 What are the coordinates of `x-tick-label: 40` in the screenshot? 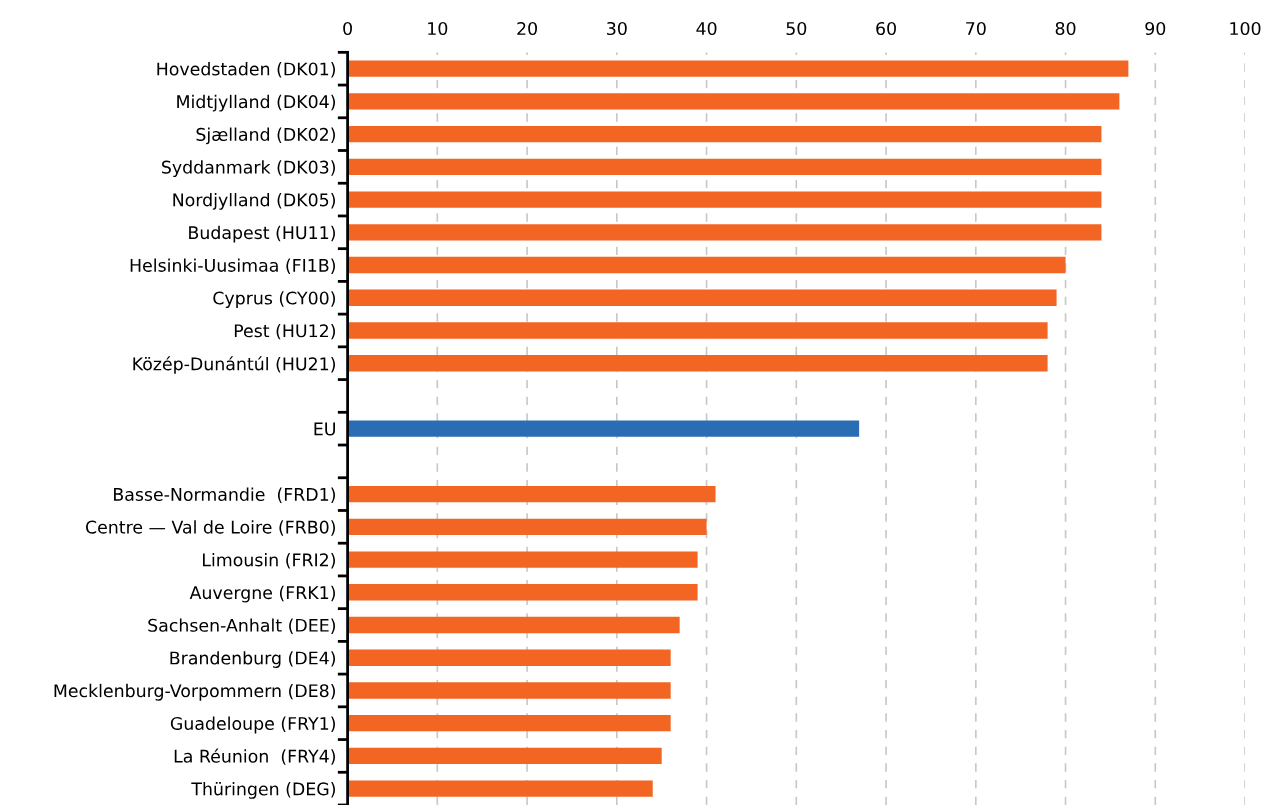 It's located at (706, 28).